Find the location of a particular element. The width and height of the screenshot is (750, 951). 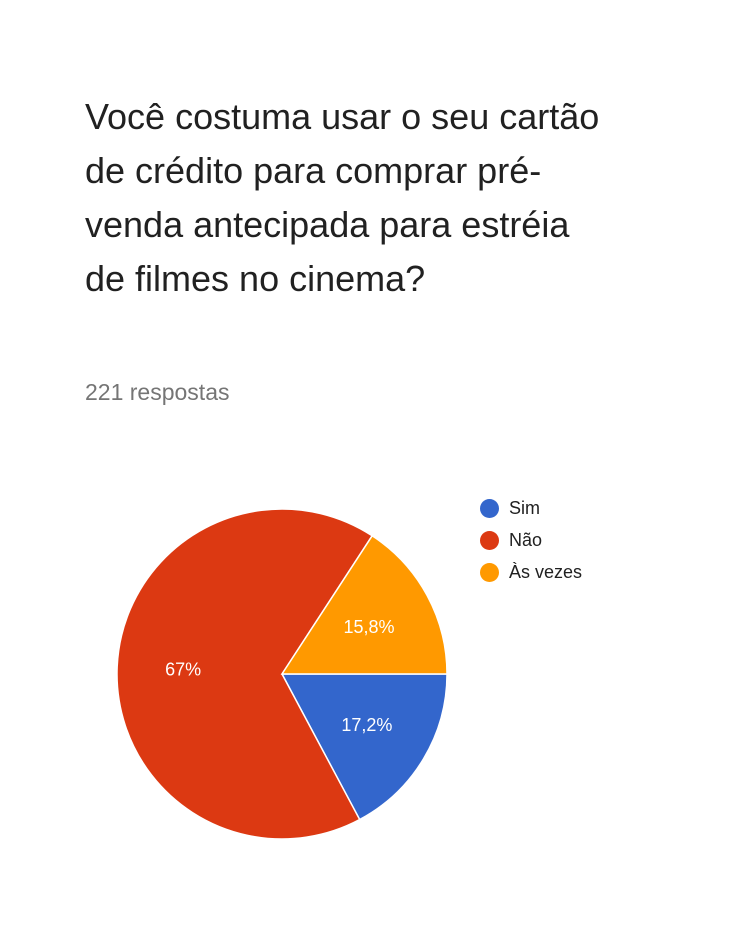

legend-item: Não is located at coordinates (531, 540).